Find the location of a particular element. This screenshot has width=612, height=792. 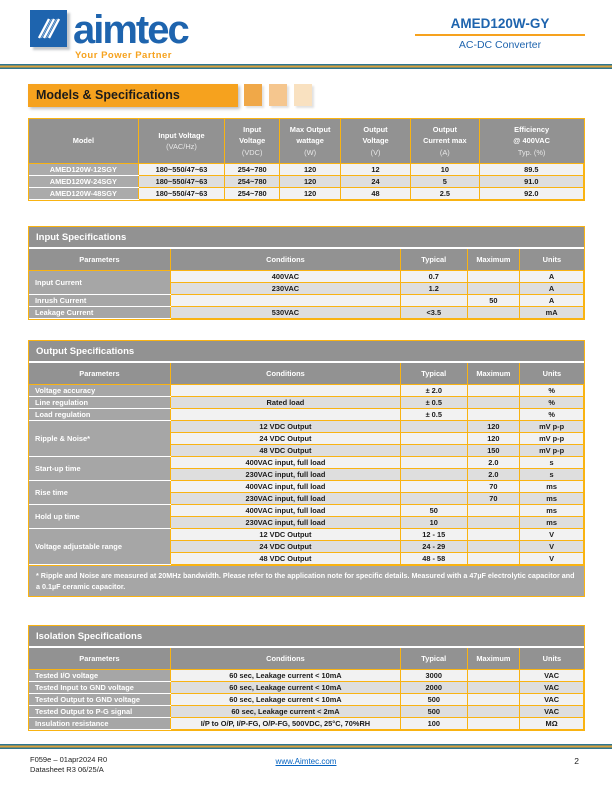

value-cell: 91.0 is located at coordinates (531, 182).